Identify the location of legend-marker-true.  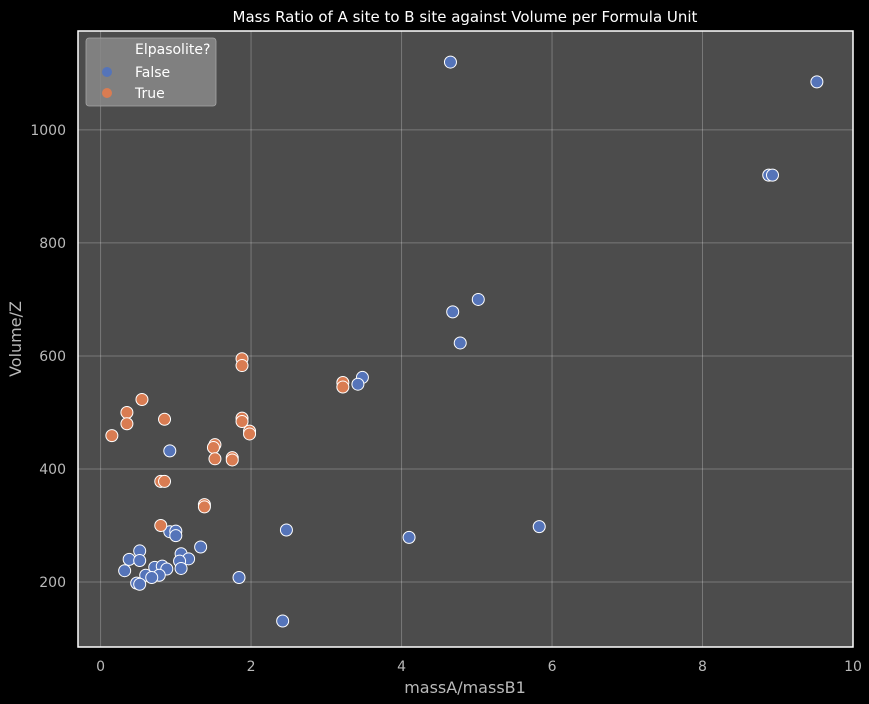
(107, 93).